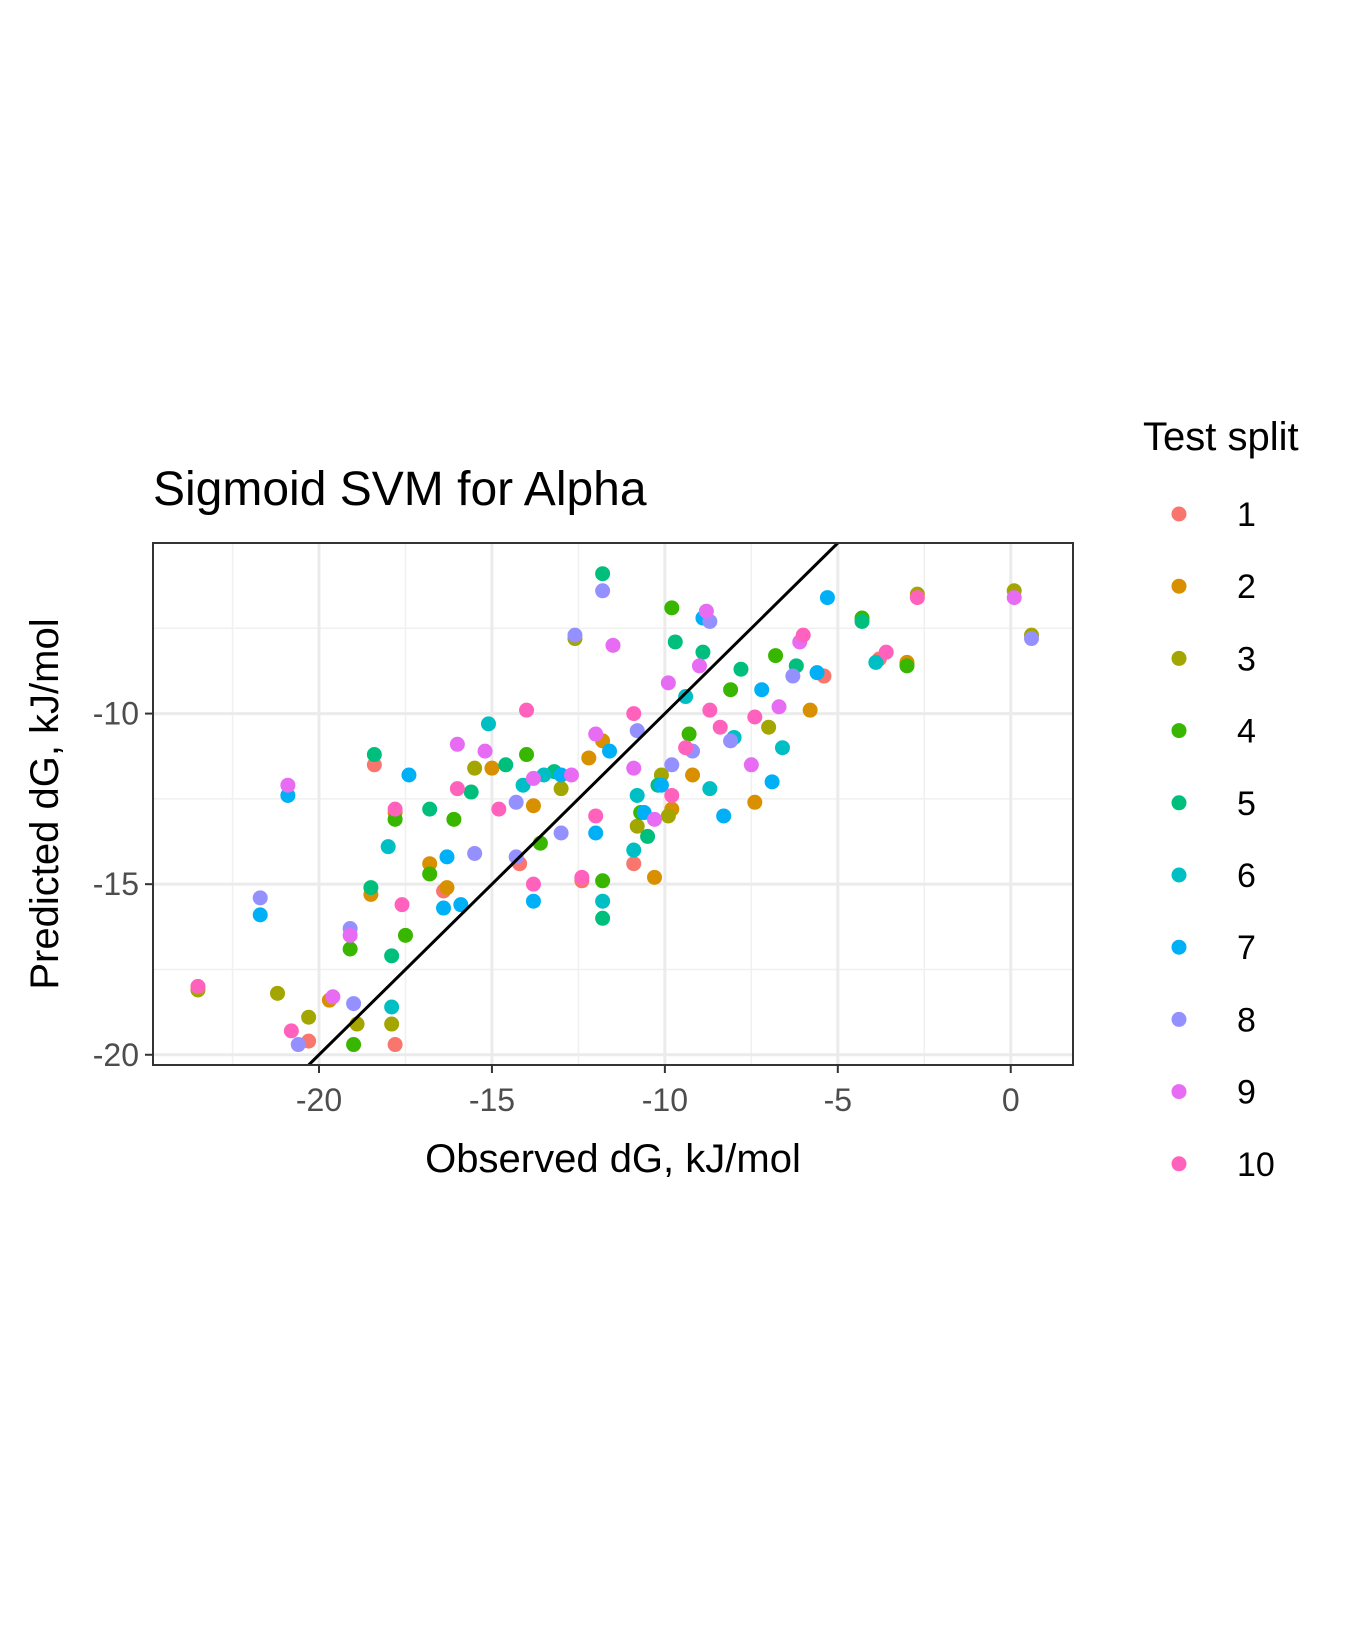 The width and height of the screenshot is (1371, 1646). What do you see at coordinates (1246, 587) in the screenshot?
I see `legend-label: 2` at bounding box center [1246, 587].